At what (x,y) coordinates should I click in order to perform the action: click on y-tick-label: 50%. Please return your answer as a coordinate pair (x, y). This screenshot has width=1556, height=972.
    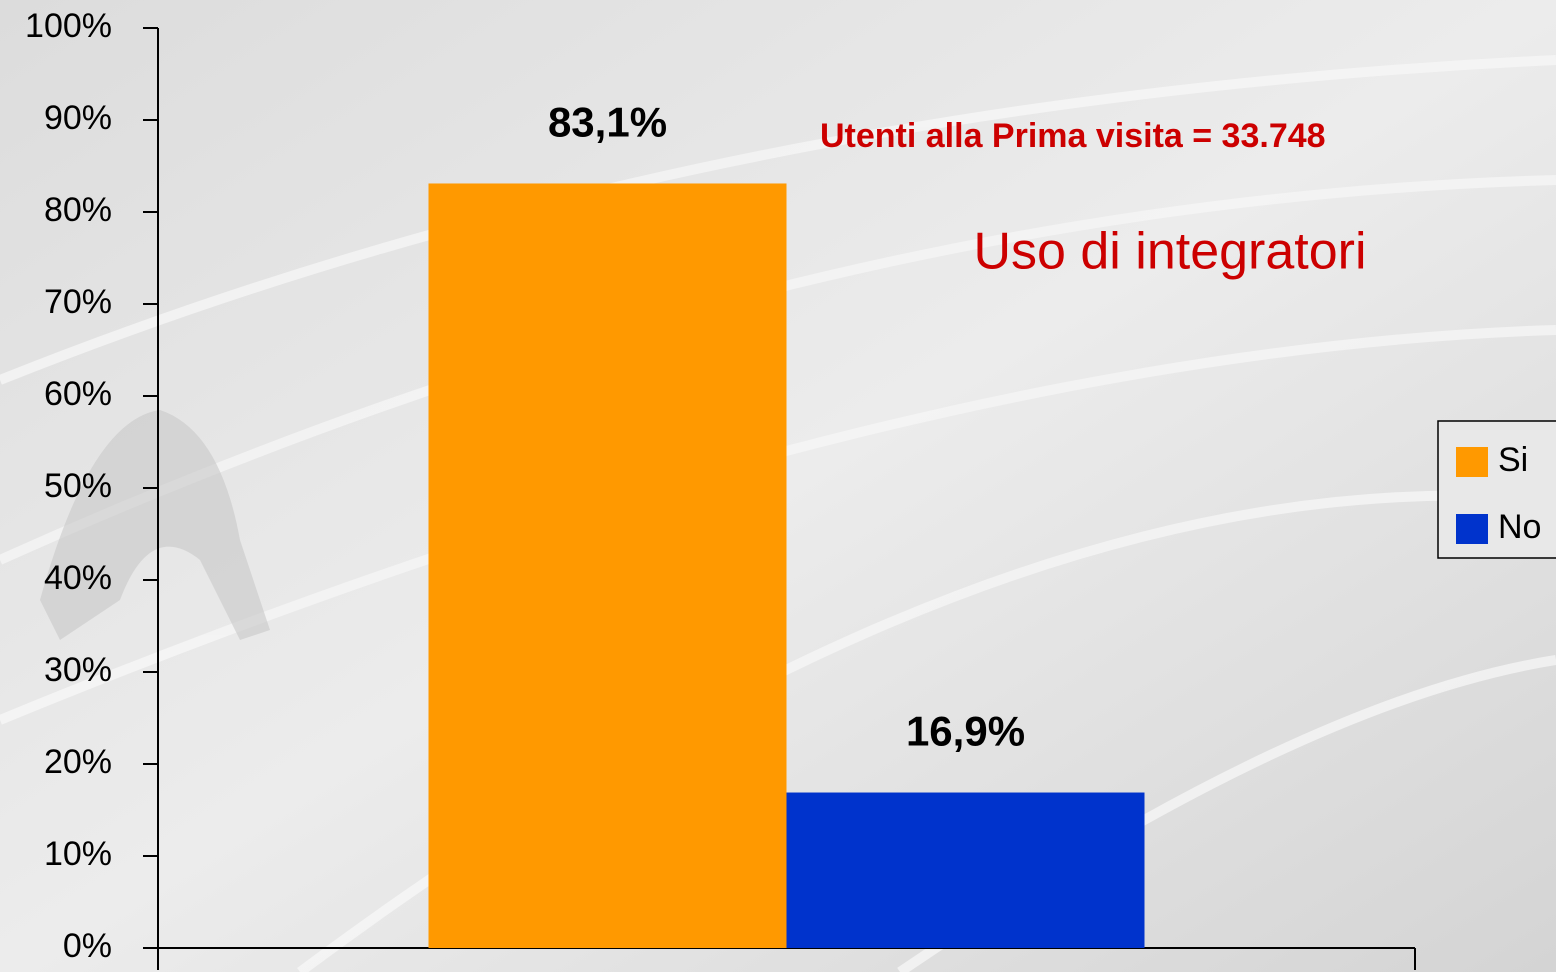
    Looking at the image, I should click on (78, 486).